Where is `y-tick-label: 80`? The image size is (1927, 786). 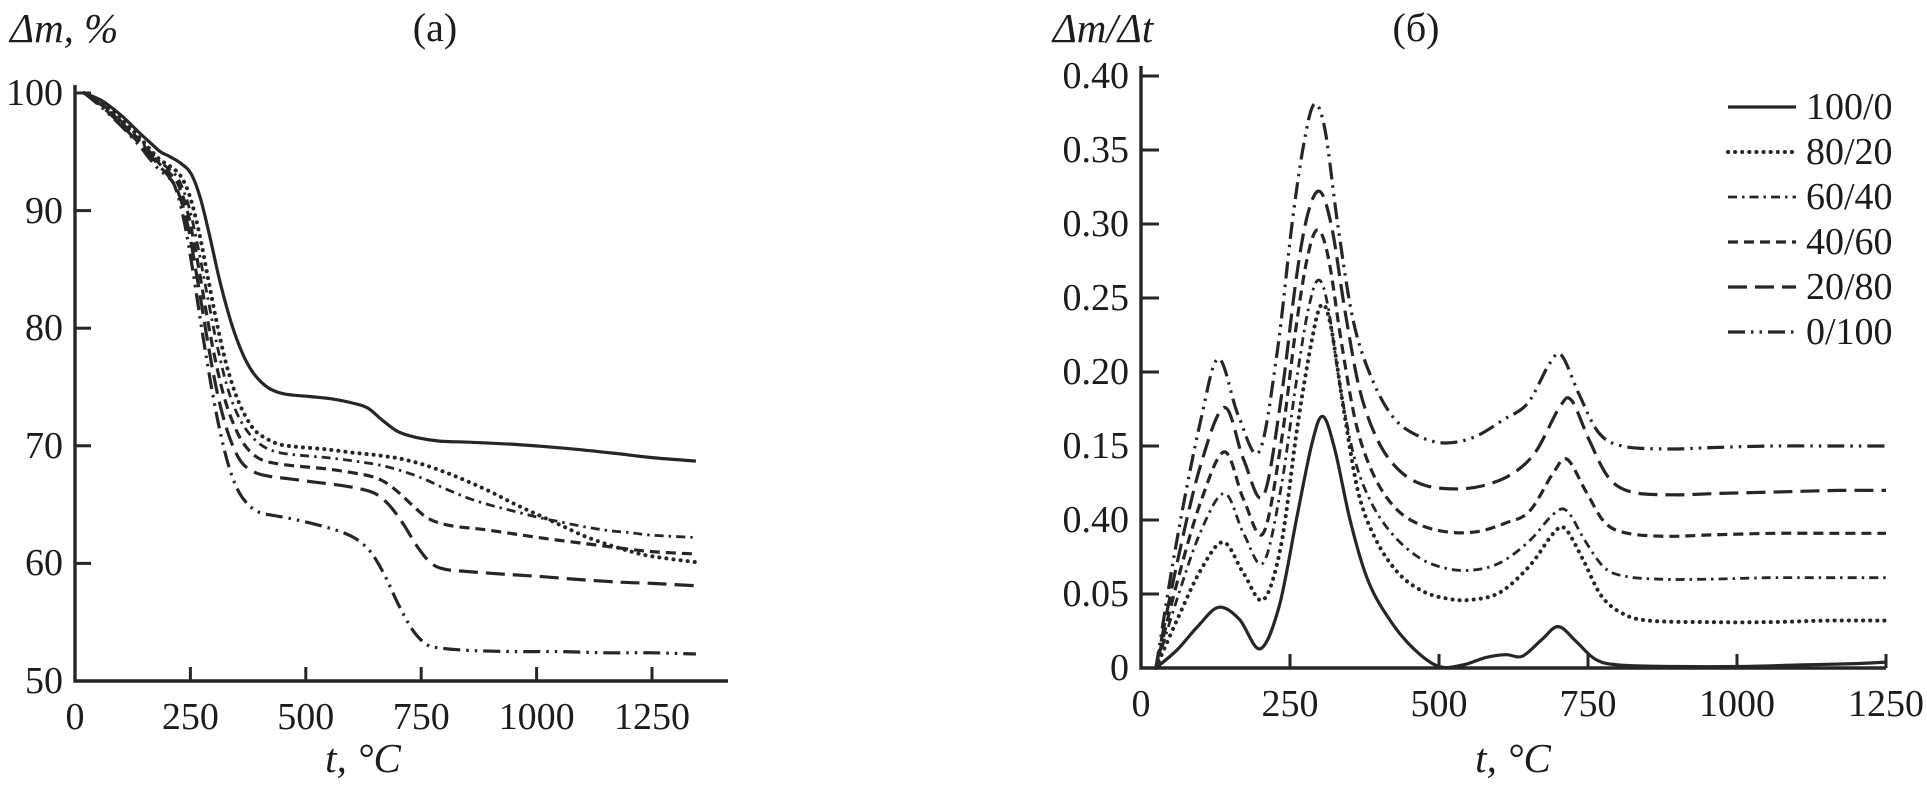 y-tick-label: 80 is located at coordinates (44, 328).